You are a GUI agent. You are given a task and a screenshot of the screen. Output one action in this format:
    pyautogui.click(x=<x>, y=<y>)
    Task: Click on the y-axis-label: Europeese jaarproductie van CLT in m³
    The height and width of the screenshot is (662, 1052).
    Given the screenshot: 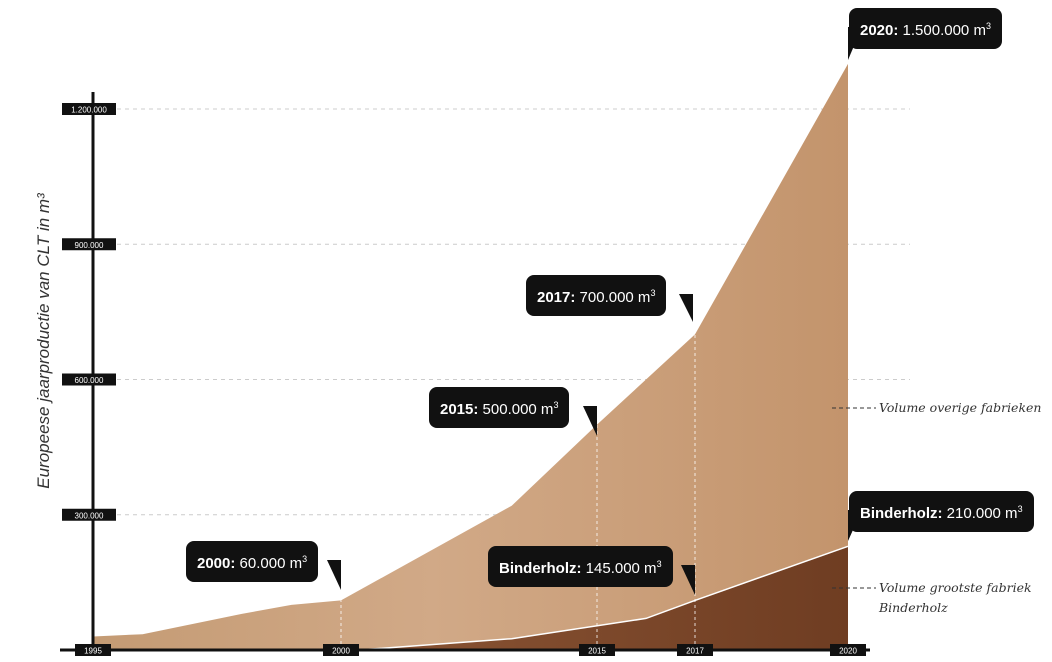 What is the action you would take?
    pyautogui.click(x=43, y=341)
    